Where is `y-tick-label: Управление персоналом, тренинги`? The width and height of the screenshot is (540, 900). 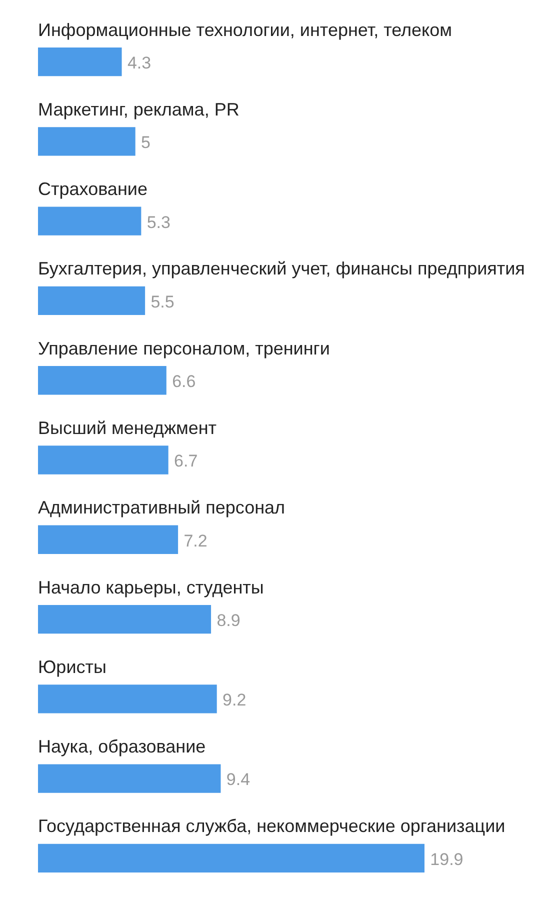
y-tick-label: Управление персоналом, тренинги is located at coordinates (184, 348).